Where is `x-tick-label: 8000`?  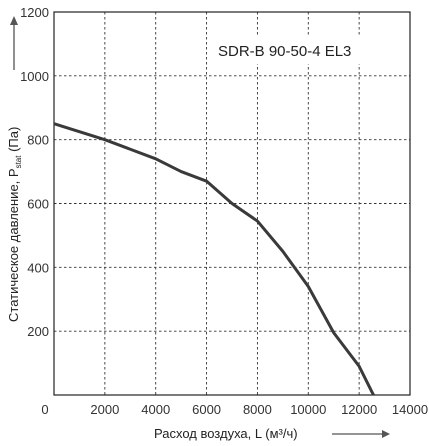 x-tick-label: 8000 is located at coordinates (257, 409).